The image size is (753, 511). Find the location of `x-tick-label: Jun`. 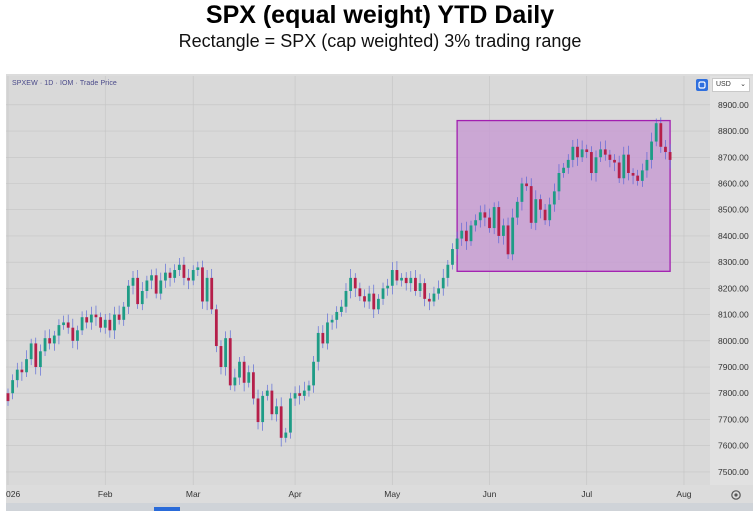

x-tick-label: Jun is located at coordinates (490, 494).